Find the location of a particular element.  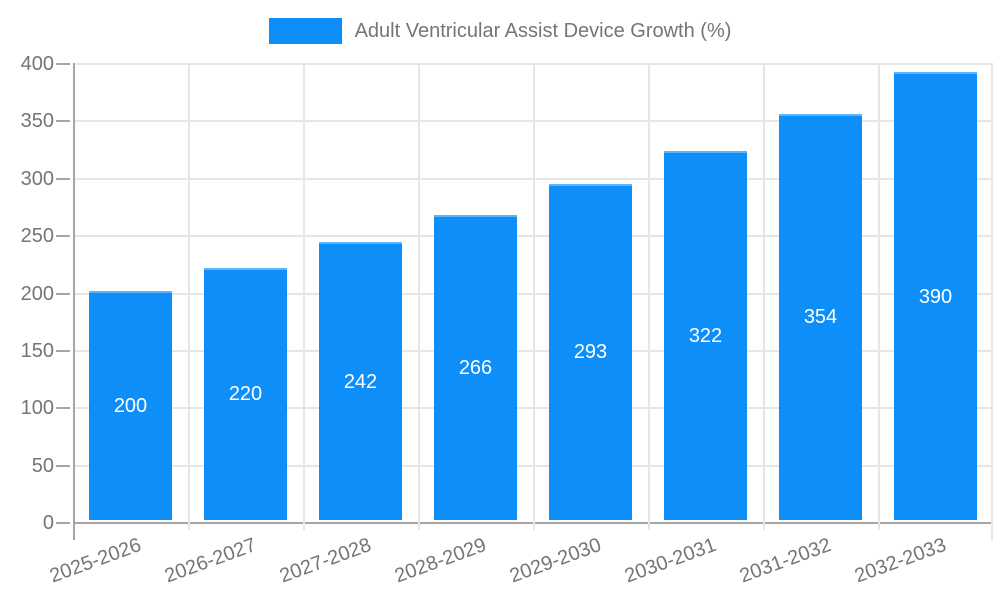

bar: 220 is located at coordinates (245, 393).